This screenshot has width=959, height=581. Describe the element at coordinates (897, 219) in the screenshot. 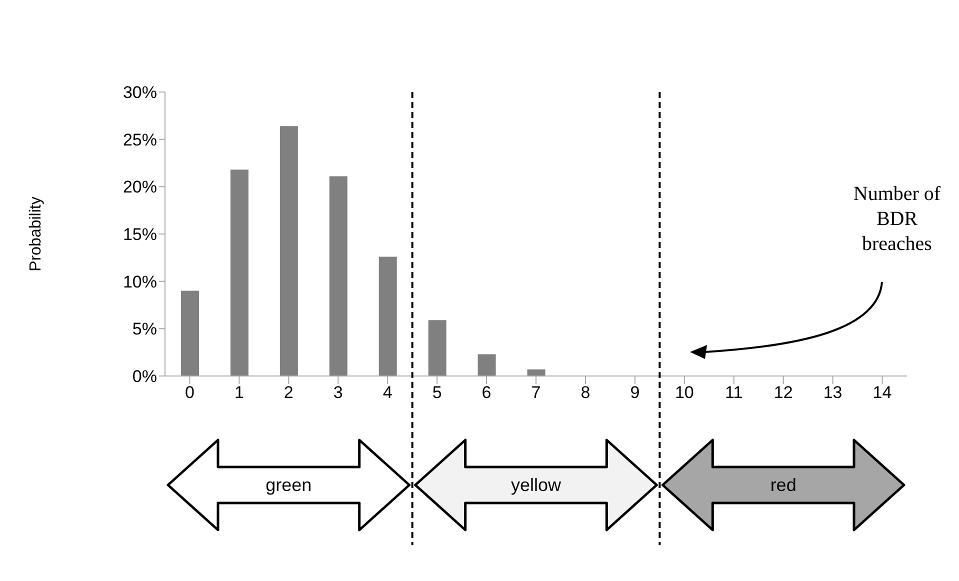

I see `annotation: Number of BDR breaches` at that location.